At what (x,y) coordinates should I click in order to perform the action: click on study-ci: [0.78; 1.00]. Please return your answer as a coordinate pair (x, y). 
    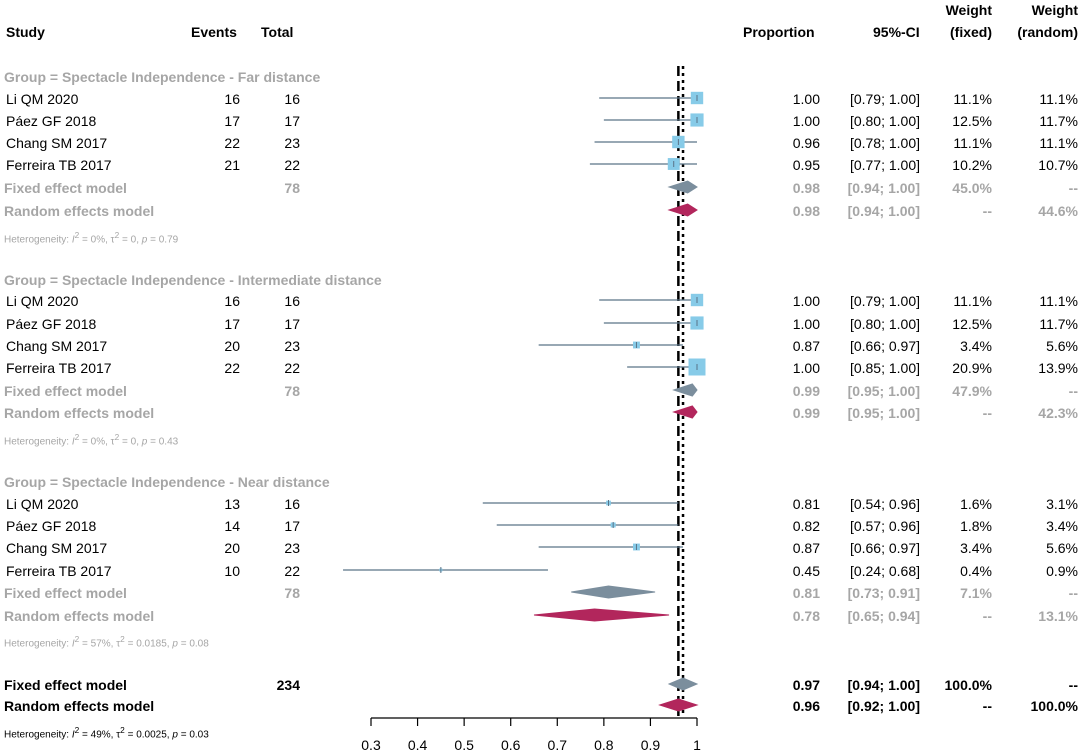
    Looking at the image, I should click on (884, 143).